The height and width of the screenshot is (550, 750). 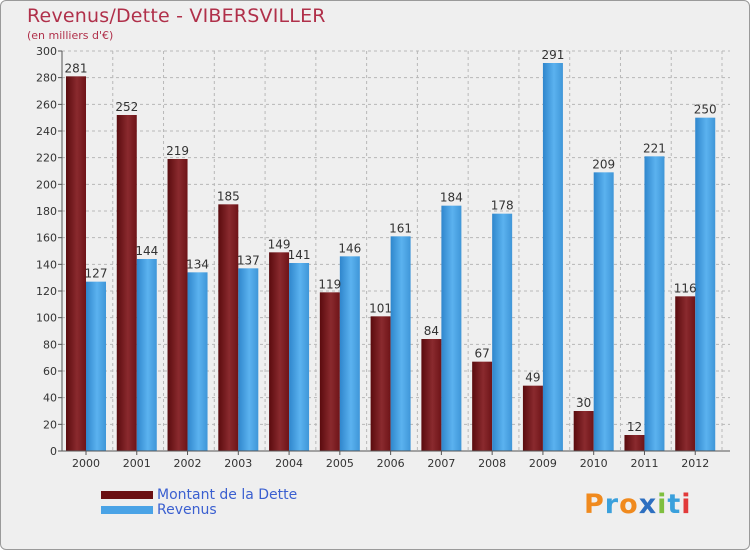 What do you see at coordinates (594, 463) in the screenshot?
I see `x-tick-label: 2010` at bounding box center [594, 463].